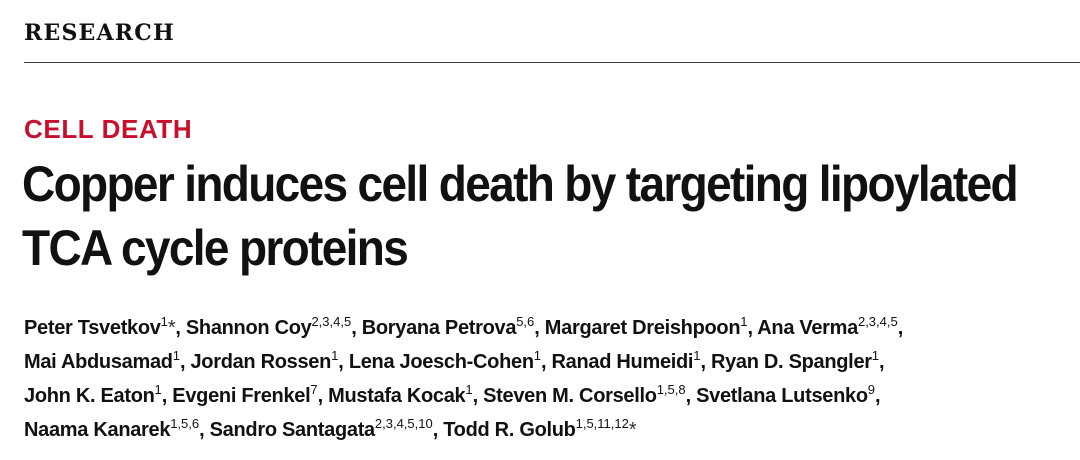 The height and width of the screenshot is (460, 1080). I want to click on author-name: Mustafa Kocak, so click(397, 396).